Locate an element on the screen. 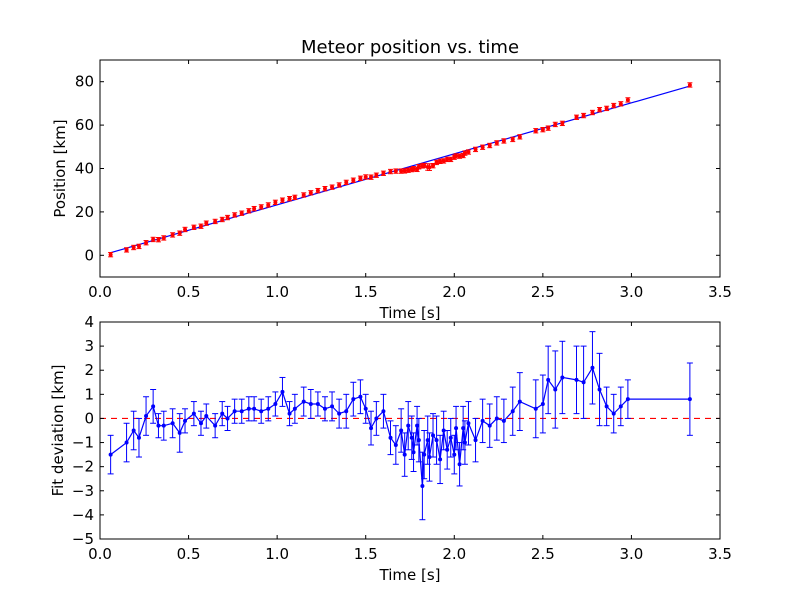 Image resolution: width=800 pixels, height=600 pixels. y-tick-label: 4 is located at coordinates (89, 322).